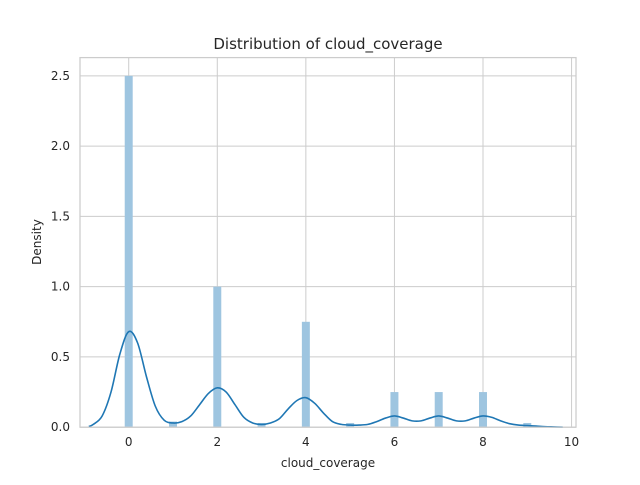  What do you see at coordinates (60, 146) in the screenshot?
I see `y-tick-label: 2.0` at bounding box center [60, 146].